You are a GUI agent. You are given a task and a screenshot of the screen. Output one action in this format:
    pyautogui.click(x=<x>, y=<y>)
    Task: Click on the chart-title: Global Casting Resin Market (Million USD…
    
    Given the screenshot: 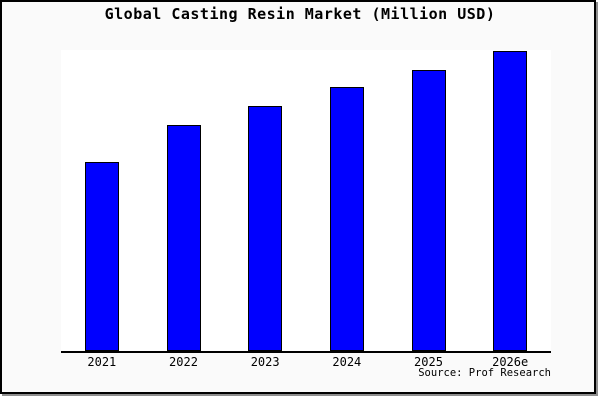 What is the action you would take?
    pyautogui.click(x=300, y=14)
    